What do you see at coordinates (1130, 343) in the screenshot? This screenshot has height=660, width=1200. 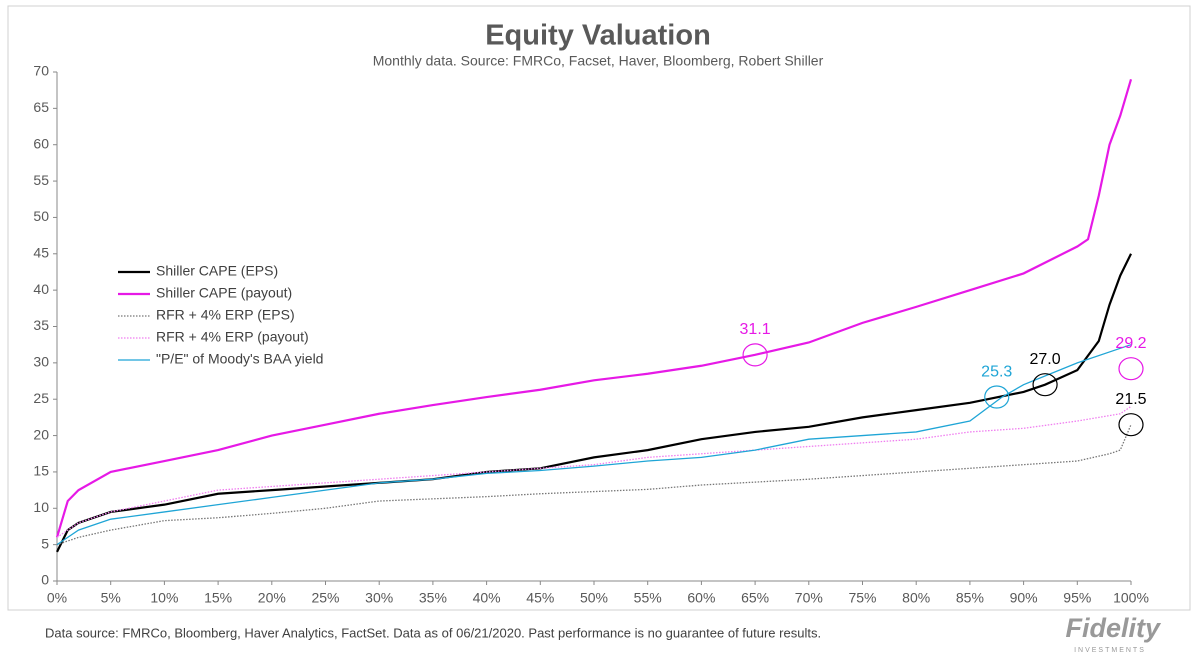 I see `annotation-label: 29.2` at bounding box center [1130, 343].